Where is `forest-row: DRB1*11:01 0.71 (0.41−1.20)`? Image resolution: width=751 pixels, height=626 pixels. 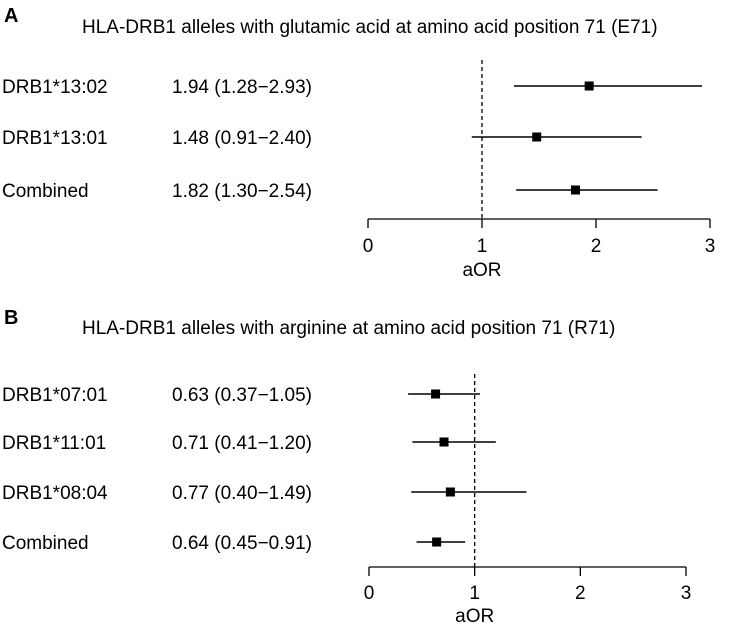
forest-row: DRB1*11:01 0.71 (0.41−1.20) is located at coordinates (249, 443).